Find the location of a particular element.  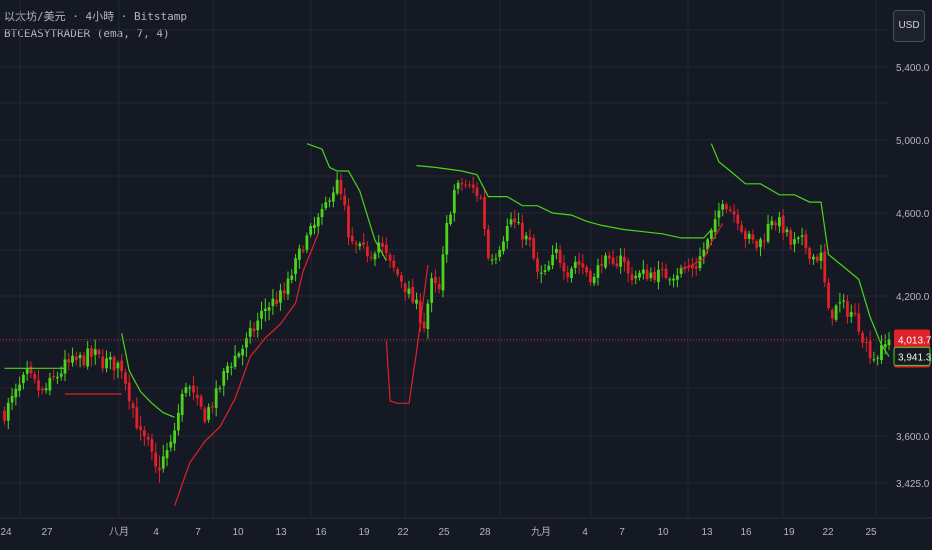

currency-button: USD is located at coordinates (909, 26).